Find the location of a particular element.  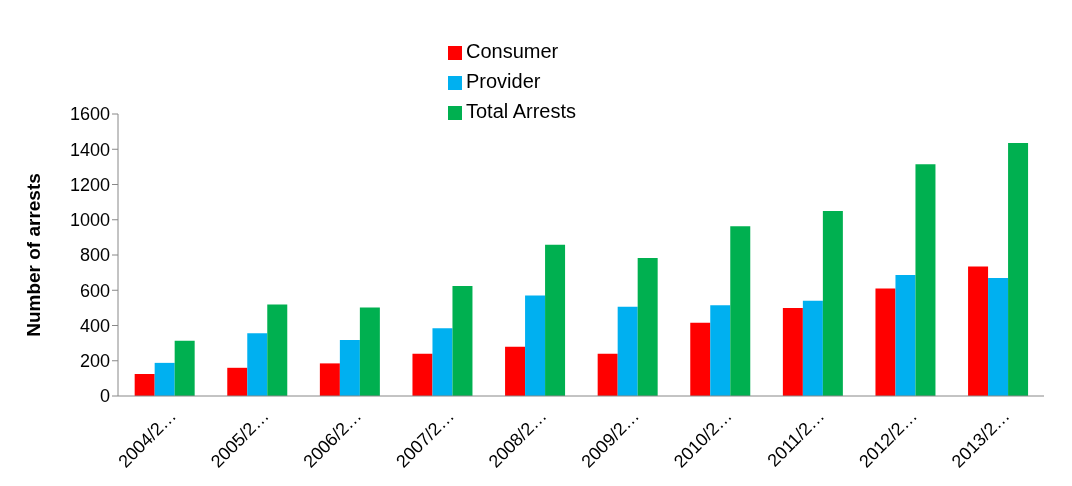

y-tick-label: 600 is located at coordinates (94, 290).